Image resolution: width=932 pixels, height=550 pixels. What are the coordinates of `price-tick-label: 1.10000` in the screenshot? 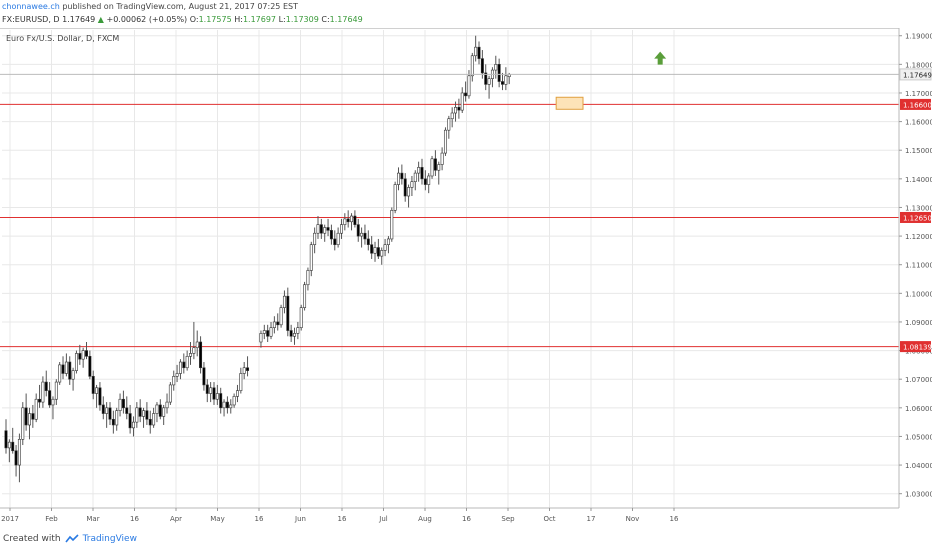 It's located at (918, 294).